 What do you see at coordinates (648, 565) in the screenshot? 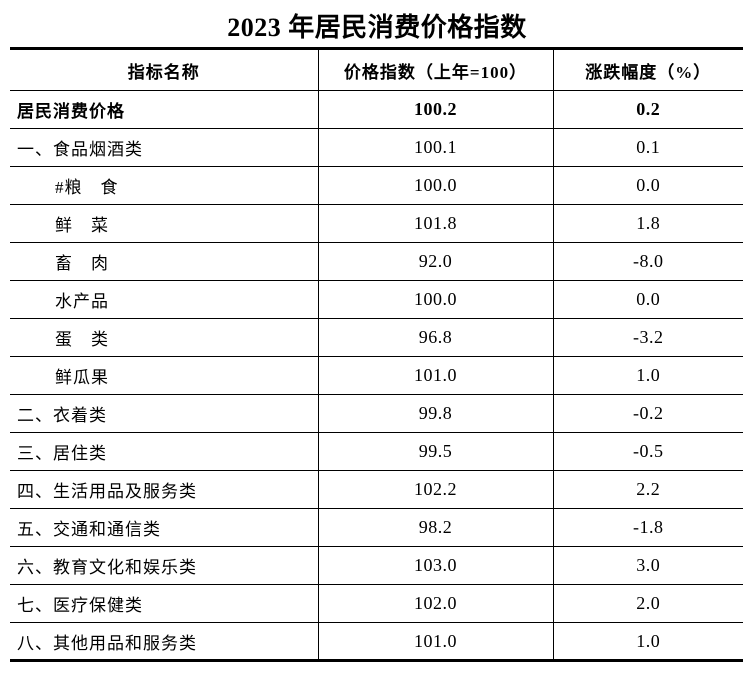
I see `change-cell: 3.0` at bounding box center [648, 565].